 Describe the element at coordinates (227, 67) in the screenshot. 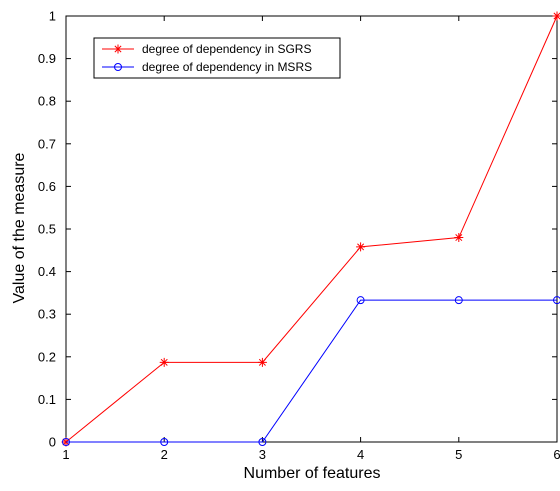

I see `legend-label: degree of dependency in MSRS` at that location.